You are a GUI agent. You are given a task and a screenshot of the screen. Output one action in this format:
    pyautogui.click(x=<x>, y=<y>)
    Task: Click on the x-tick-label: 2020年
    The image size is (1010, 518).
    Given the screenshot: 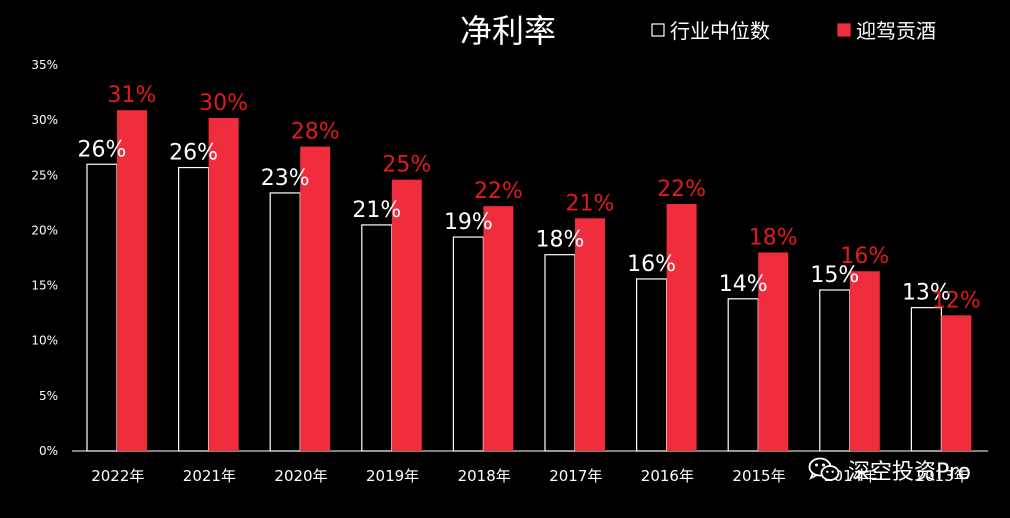 What is the action you would take?
    pyautogui.click(x=300, y=476)
    